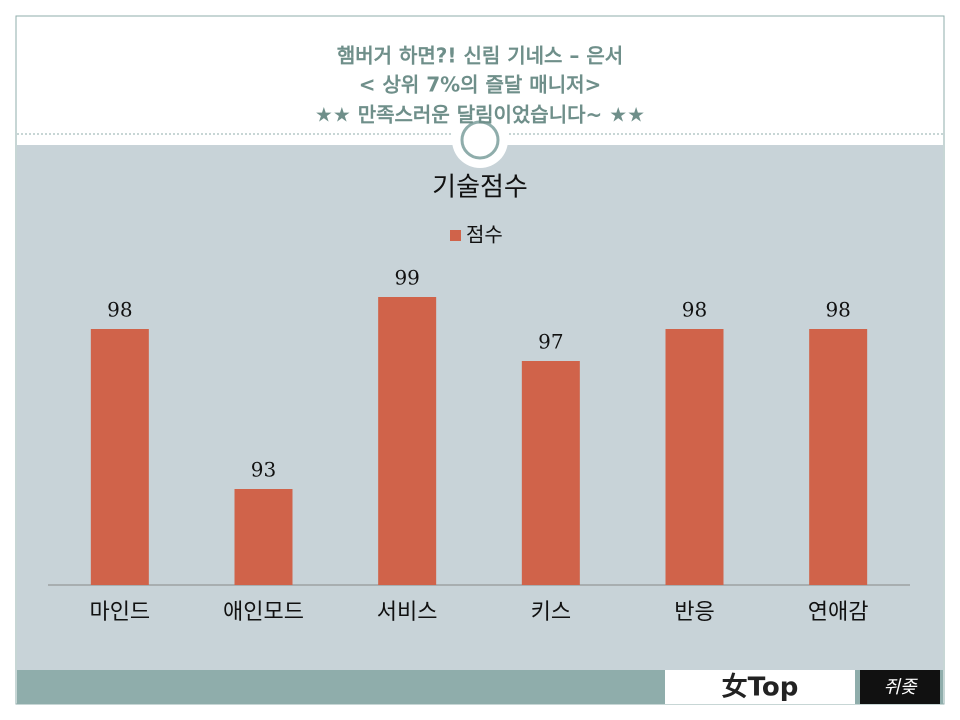 Image resolution: width=960 pixels, height=720 pixels. Describe the element at coordinates (455, 235) in the screenshot. I see `legend-swatch` at that location.